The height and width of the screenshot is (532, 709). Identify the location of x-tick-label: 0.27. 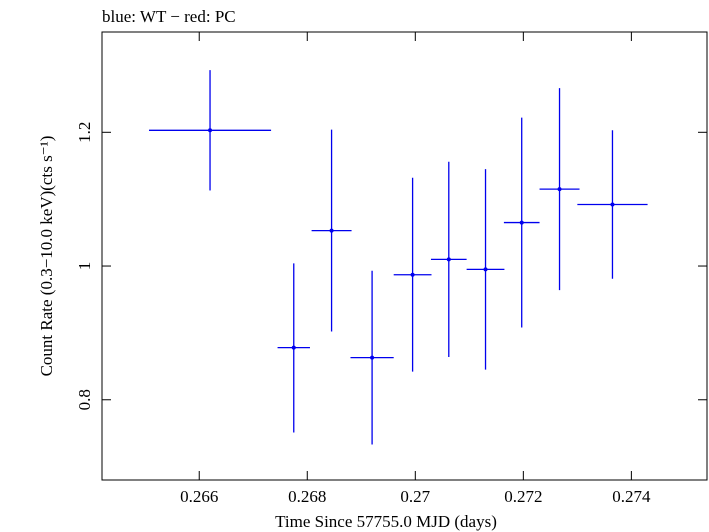
(415, 496).